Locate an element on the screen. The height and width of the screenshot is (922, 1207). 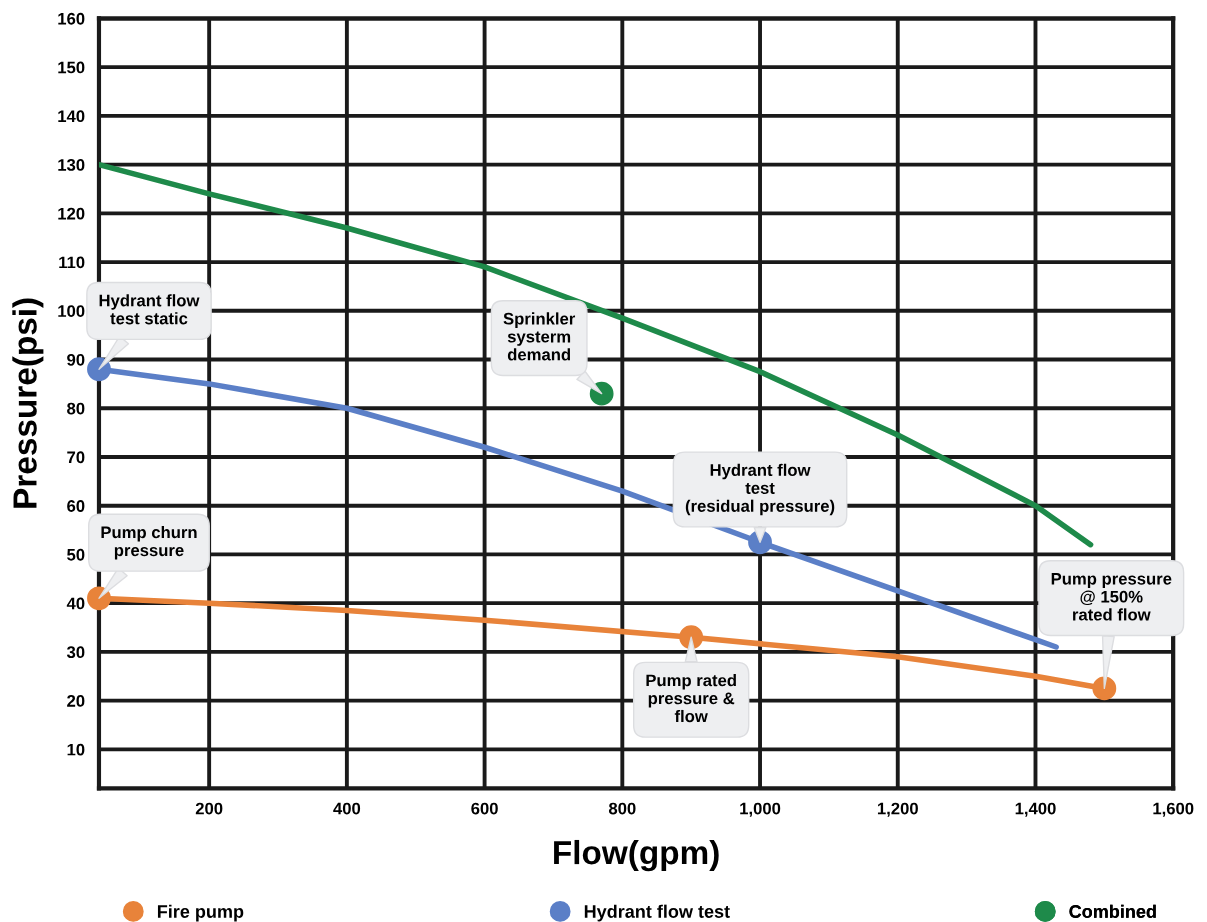
annotation: Pump rated pressure & flow is located at coordinates (691, 698).